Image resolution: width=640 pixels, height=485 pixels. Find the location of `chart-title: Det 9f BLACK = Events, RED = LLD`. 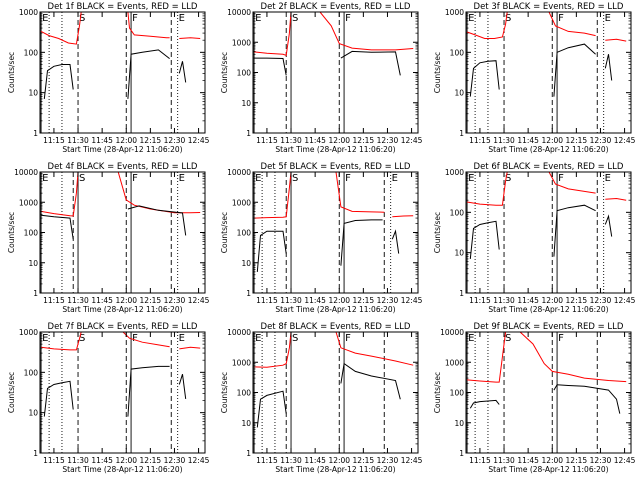

chart-title: Det 9f BLACK = Events, RED = LLD is located at coordinates (549, 327).